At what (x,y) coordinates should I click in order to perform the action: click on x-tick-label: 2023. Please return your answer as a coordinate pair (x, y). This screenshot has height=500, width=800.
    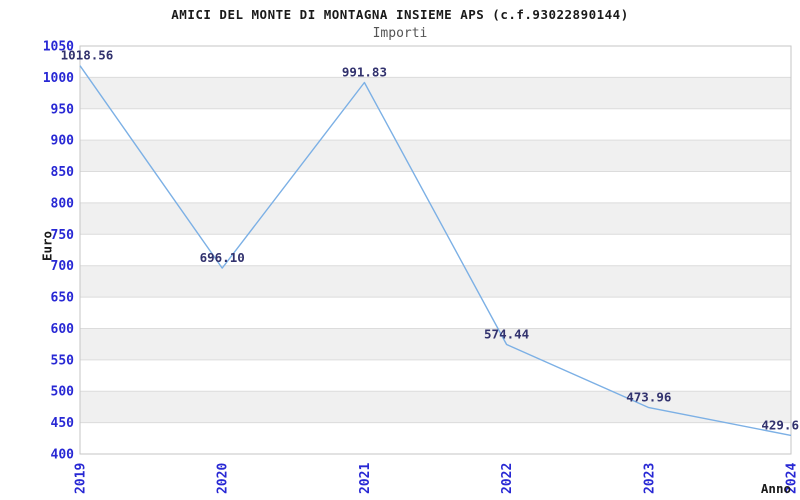
    Looking at the image, I should click on (649, 478).